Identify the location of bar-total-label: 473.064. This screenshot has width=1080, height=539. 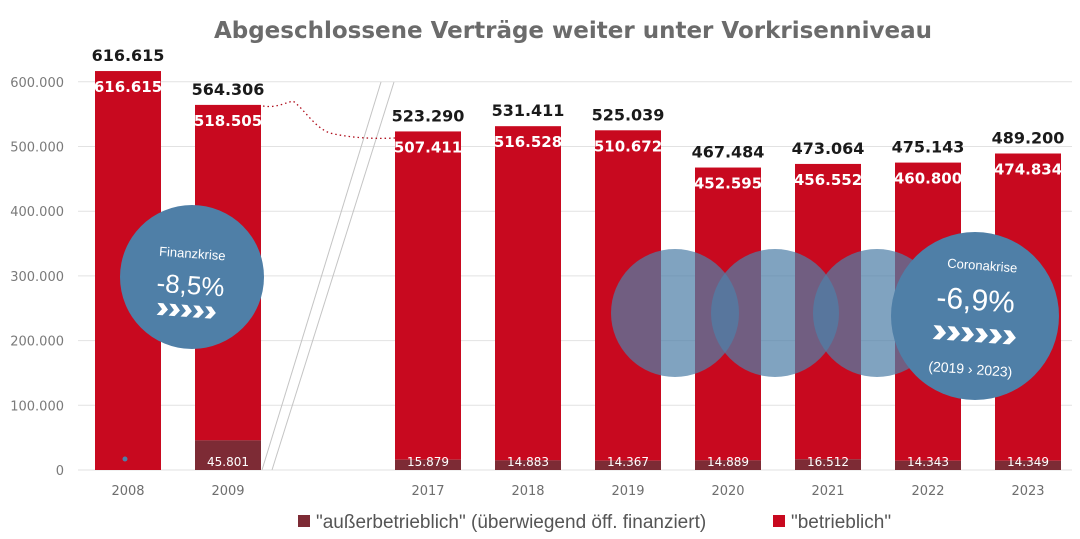
(828, 148).